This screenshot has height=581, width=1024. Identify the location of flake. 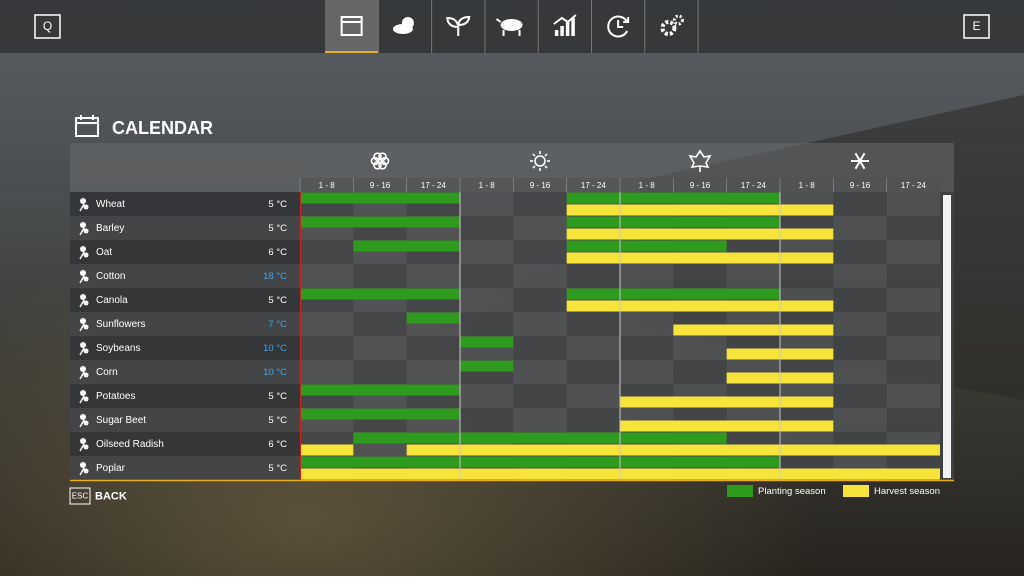
(860, 161).